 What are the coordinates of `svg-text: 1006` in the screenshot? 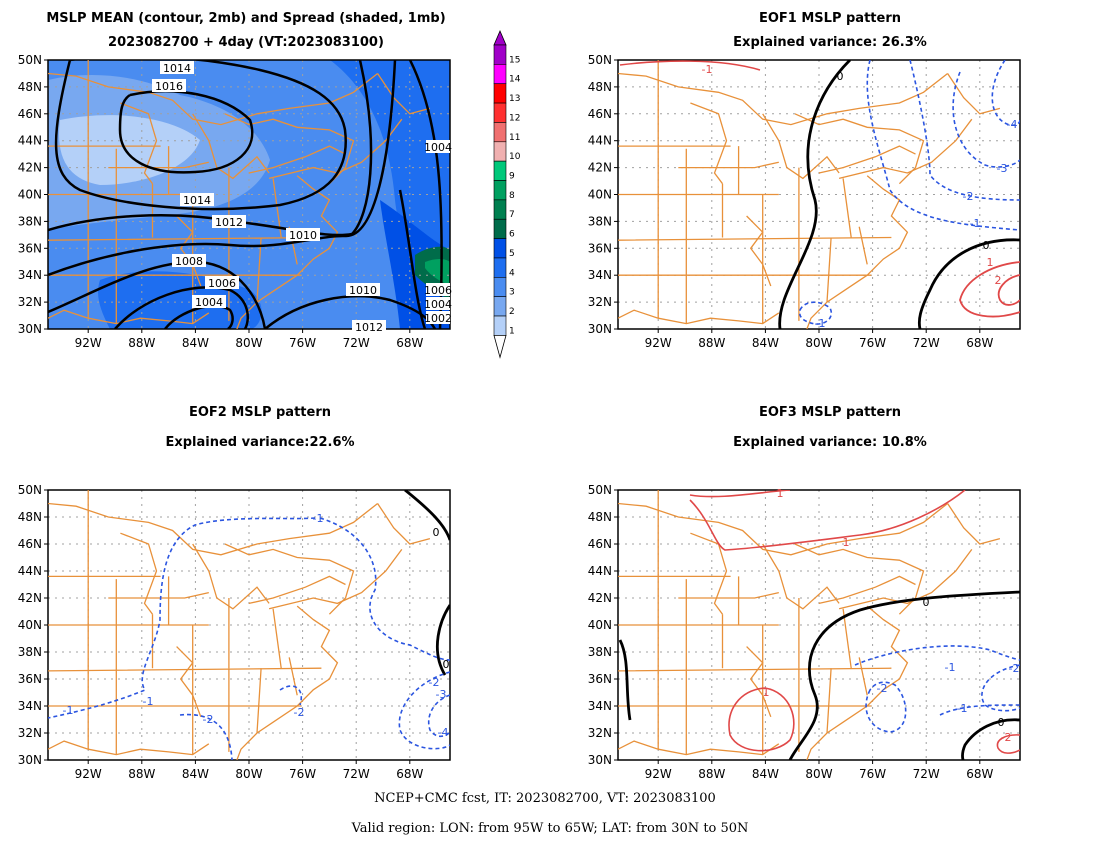 It's located at (222, 283).